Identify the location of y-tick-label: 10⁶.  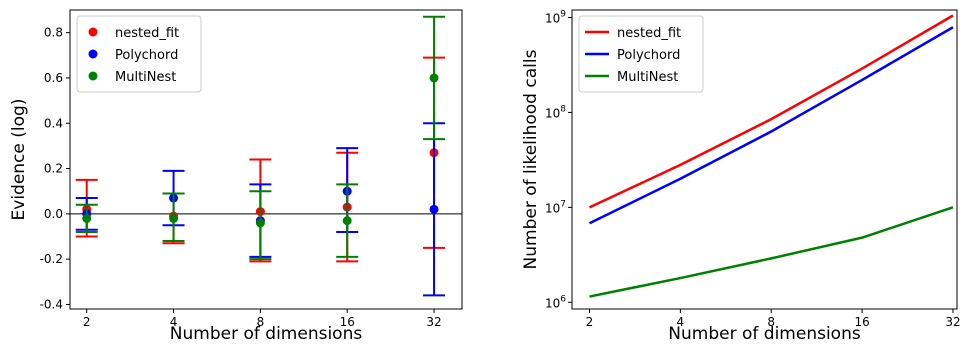
(555, 302).